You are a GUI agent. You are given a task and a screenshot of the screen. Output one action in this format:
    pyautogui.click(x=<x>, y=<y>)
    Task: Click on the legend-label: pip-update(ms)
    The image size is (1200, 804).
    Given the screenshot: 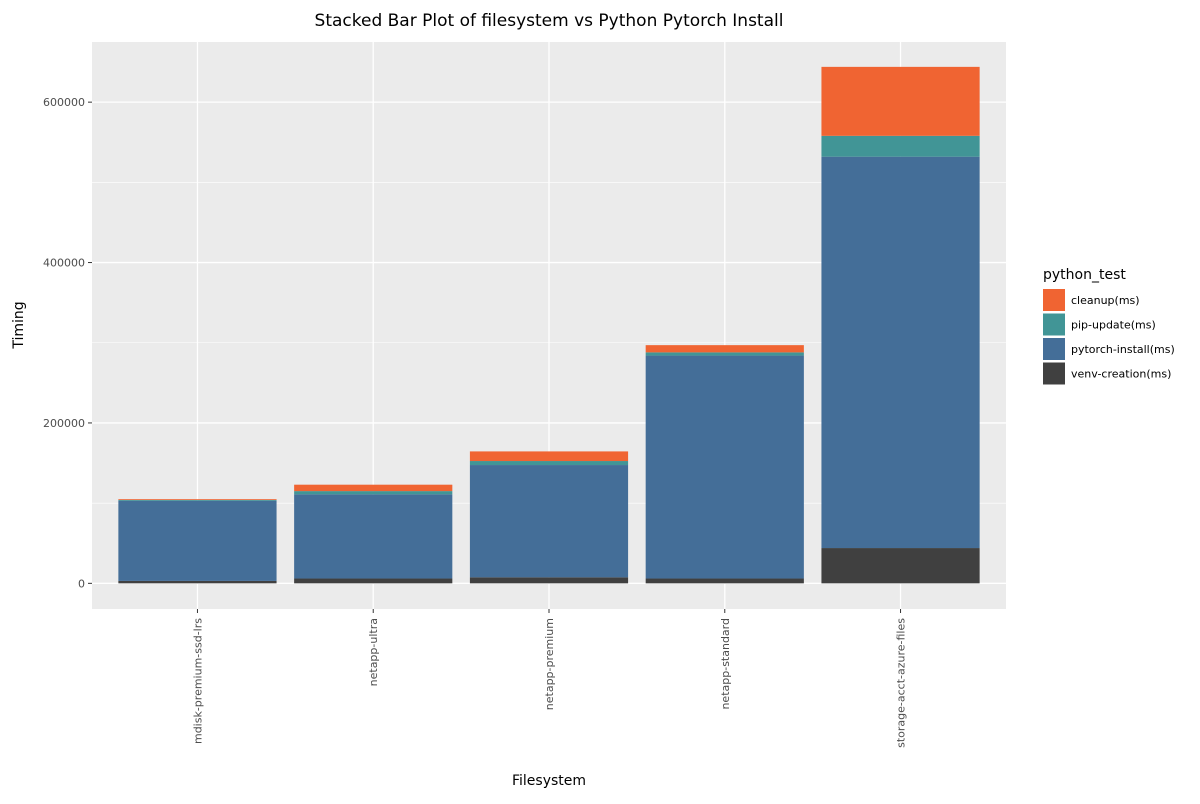 What is the action you would take?
    pyautogui.click(x=1113, y=325)
    